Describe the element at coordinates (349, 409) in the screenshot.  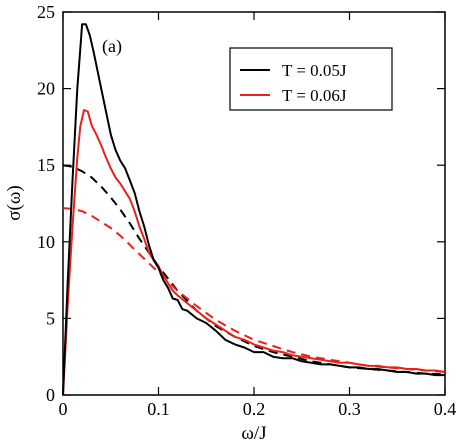
I see `x-tick-label: 0.3` at that location.